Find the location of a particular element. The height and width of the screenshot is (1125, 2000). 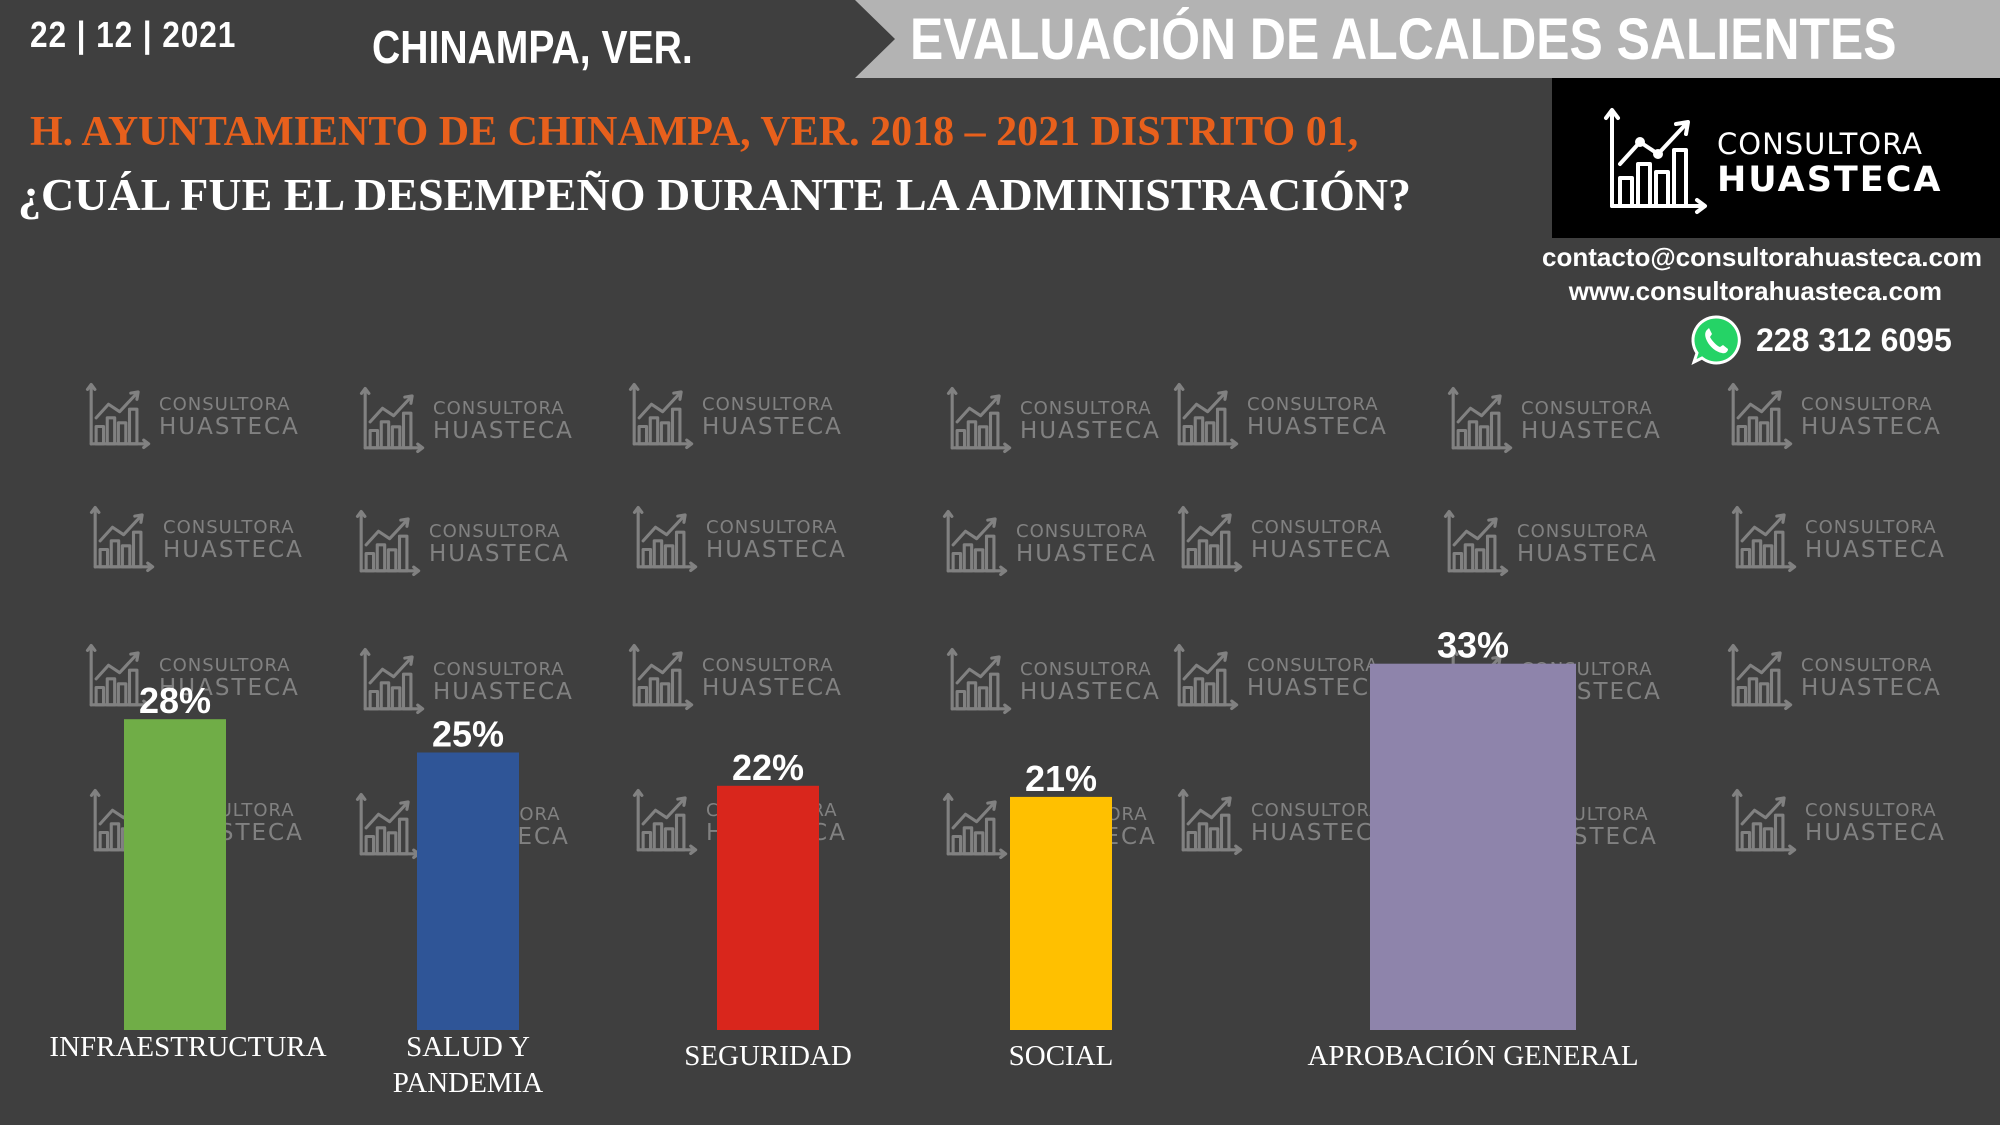

phone-number: 228 312 6095 is located at coordinates (1854, 339).